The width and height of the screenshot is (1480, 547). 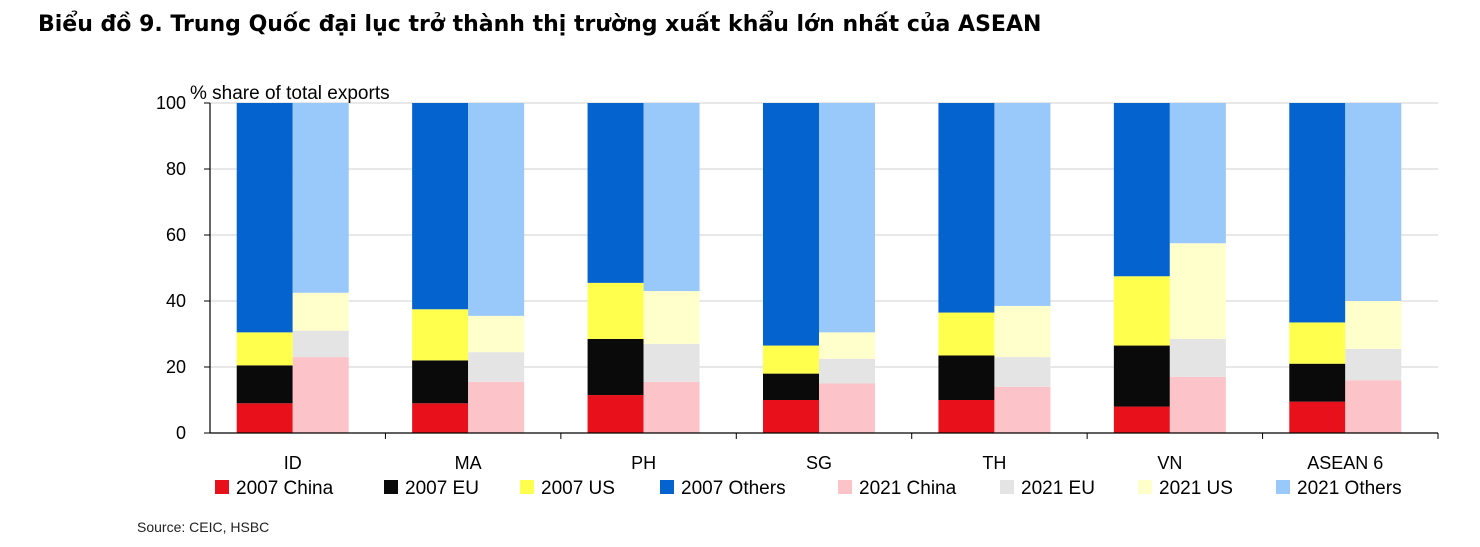 What do you see at coordinates (643, 463) in the screenshot?
I see `x-tick-label: PH` at bounding box center [643, 463].